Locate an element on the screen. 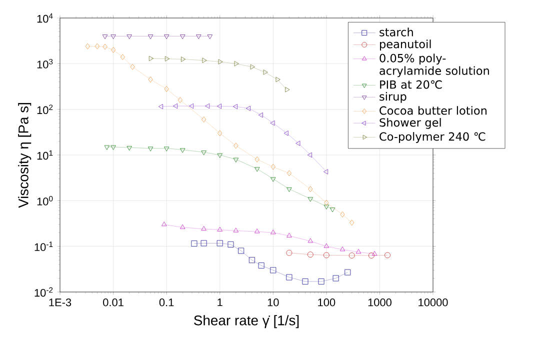 The width and height of the screenshot is (550, 346). legend-label: sirup is located at coordinates (393, 97).